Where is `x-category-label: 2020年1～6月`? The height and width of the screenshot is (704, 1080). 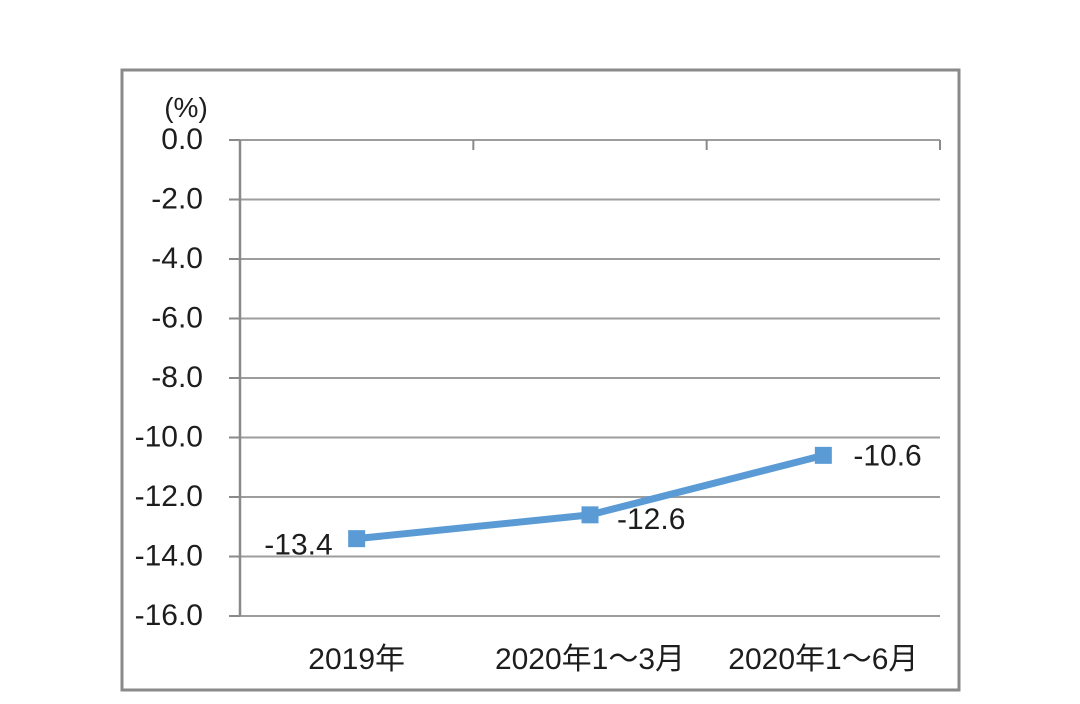
x-category-label: 2020年1～6月 is located at coordinates (823, 659).